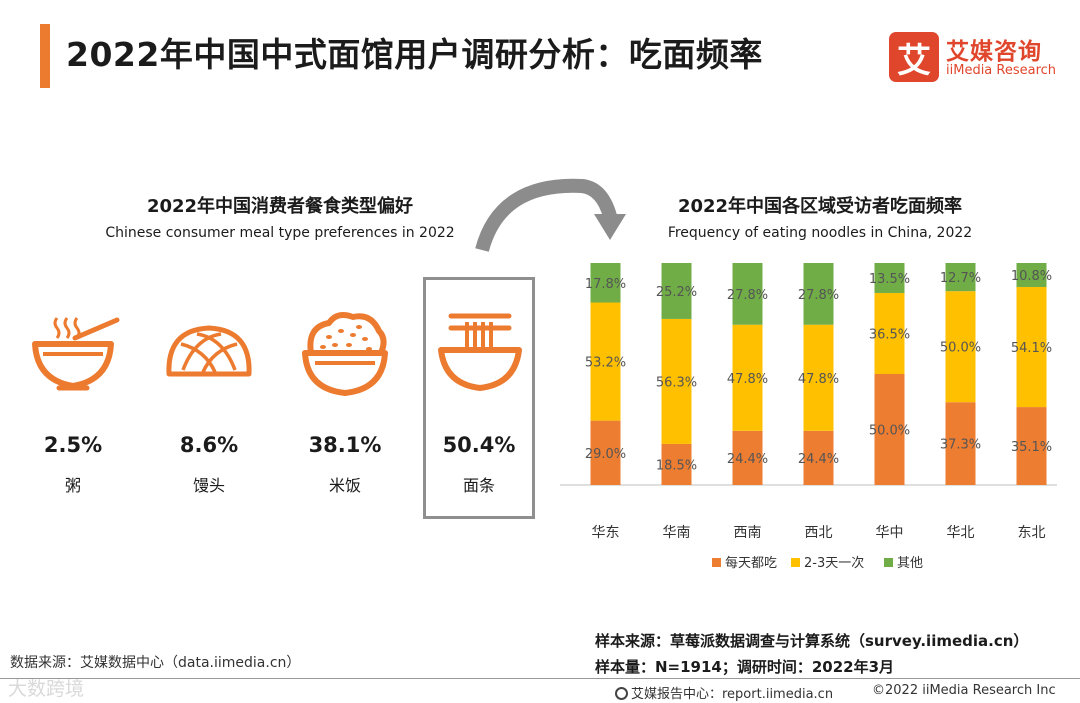 The height and width of the screenshot is (703, 1080). I want to click on x-tick-label: 华南, so click(677, 533).